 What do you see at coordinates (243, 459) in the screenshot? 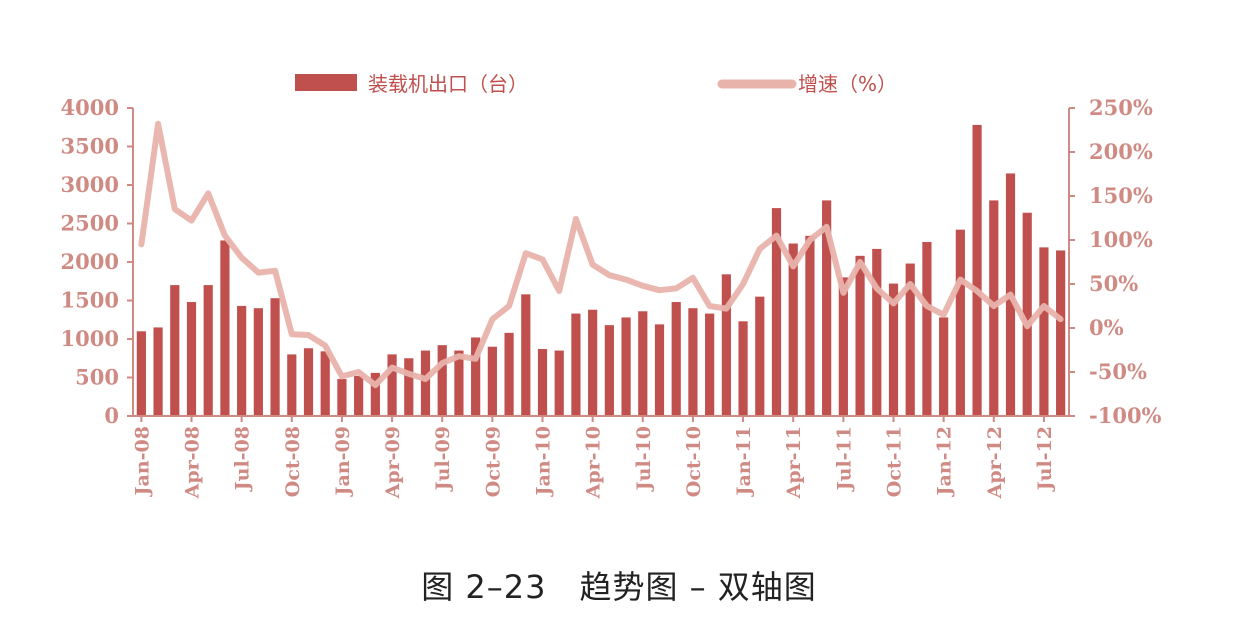
I see `x-tick-label: Jul-08` at bounding box center [243, 459].